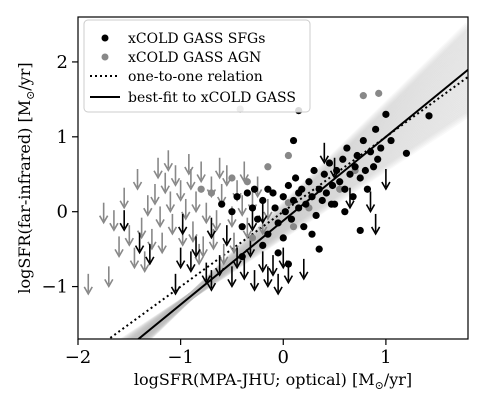 The height and width of the screenshot is (404, 485). What do you see at coordinates (212, 98) in the screenshot?
I see `legend-label-best-fit: best-fit to xCOLD GASS` at bounding box center [212, 98].